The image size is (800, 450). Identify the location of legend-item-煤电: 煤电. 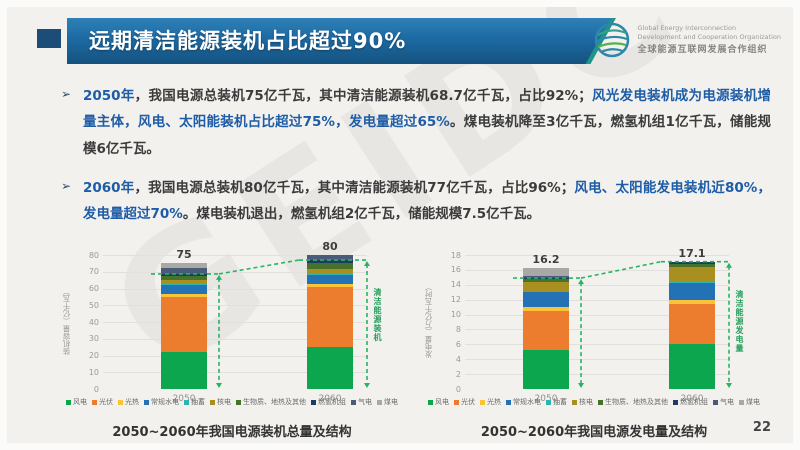
(749, 402).